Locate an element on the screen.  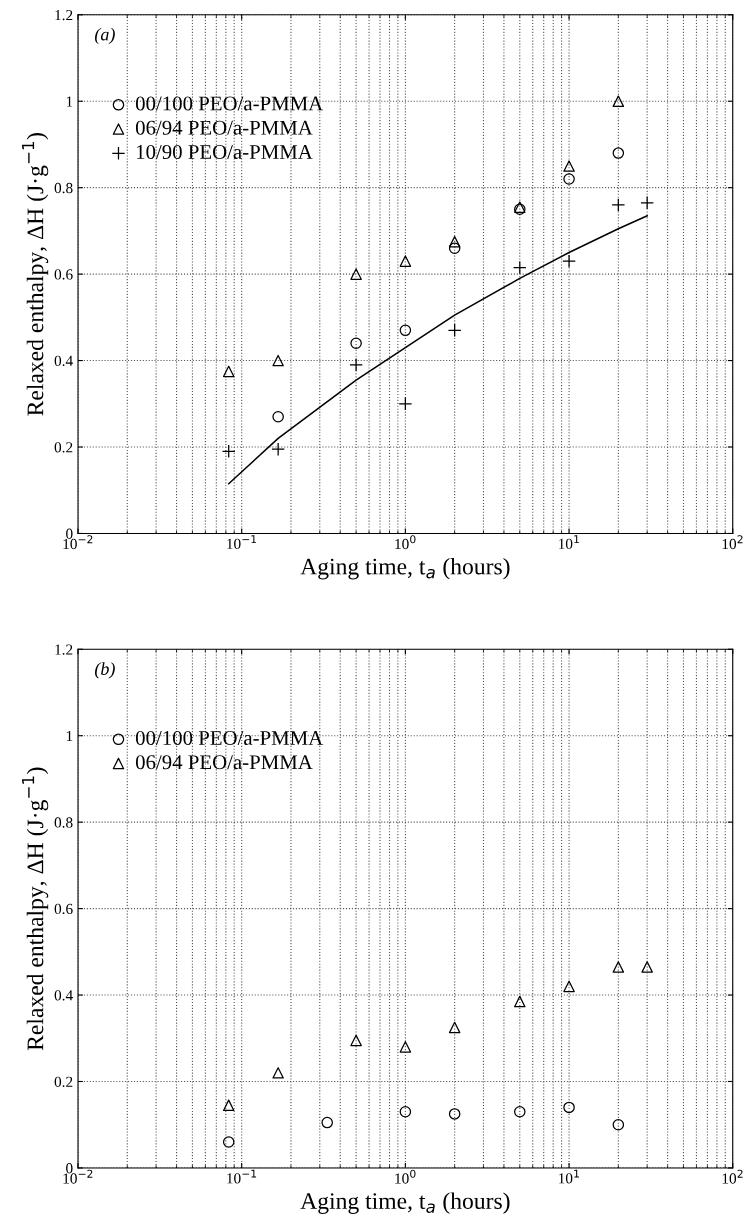
legend-label: 10/90 PEO/a-PMMA is located at coordinates (224, 151).